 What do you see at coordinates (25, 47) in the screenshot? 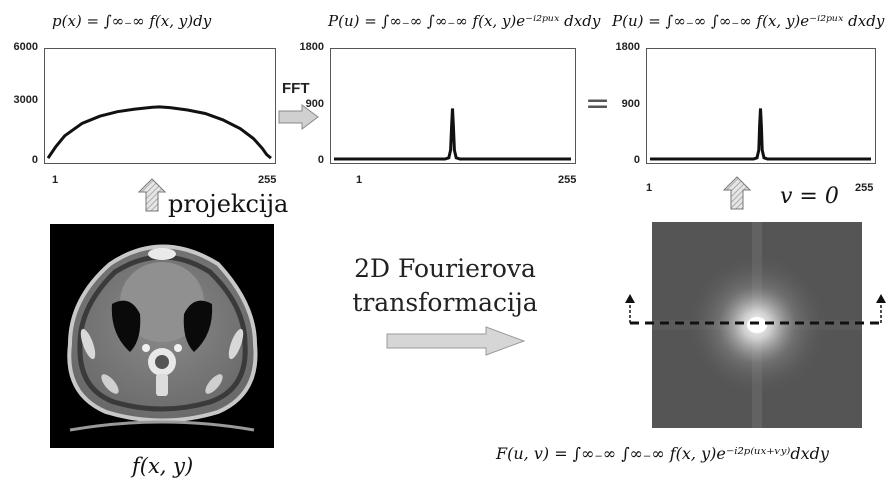
I see `y-tick-label: 6000` at bounding box center [25, 47].